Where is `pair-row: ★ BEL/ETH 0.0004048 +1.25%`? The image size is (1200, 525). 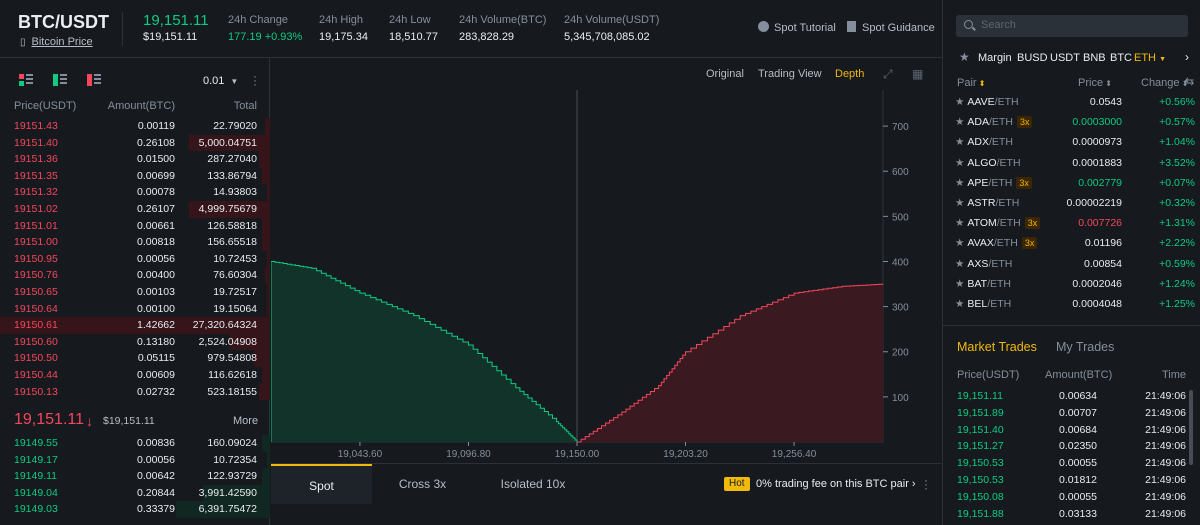
pair-row: ★ BEL/ETH 0.0004048 +1.25% is located at coordinates (1071, 304).